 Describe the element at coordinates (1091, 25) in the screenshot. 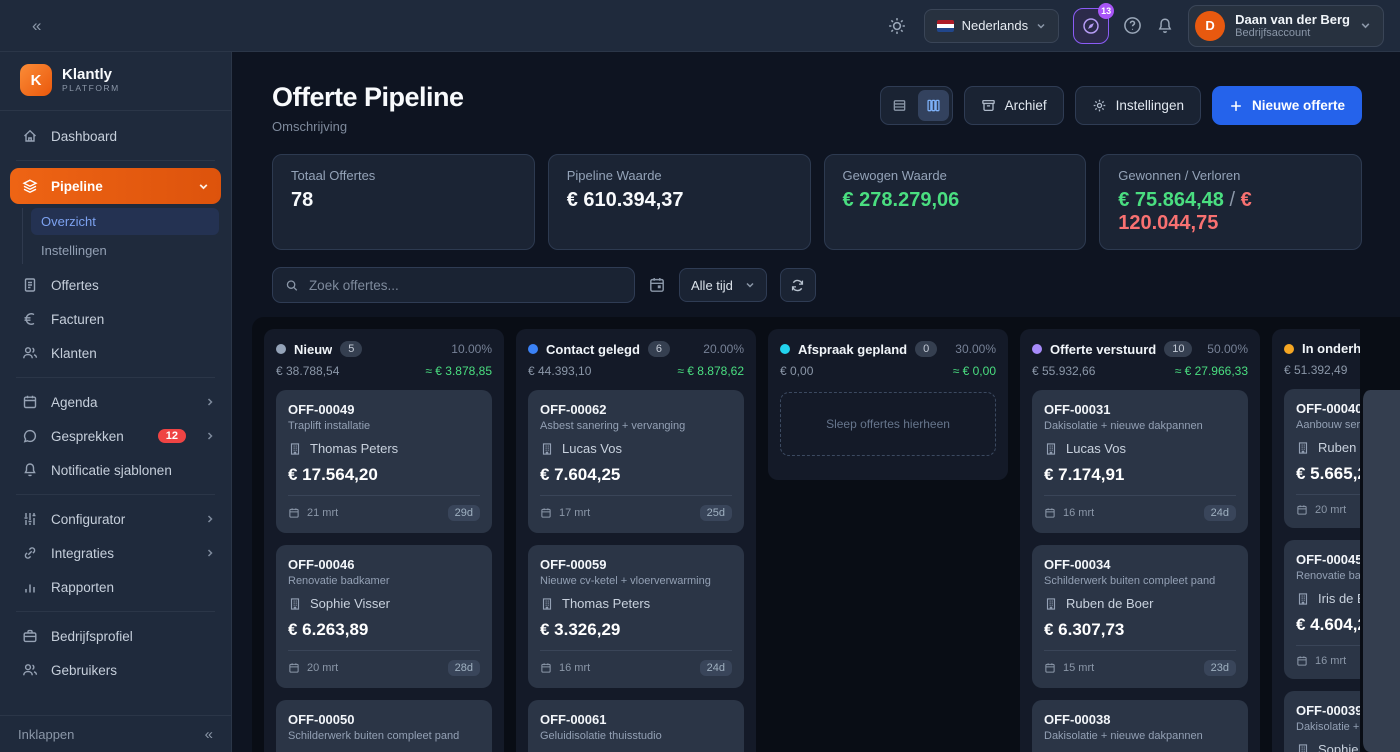

I see `compass-icon` at that location.